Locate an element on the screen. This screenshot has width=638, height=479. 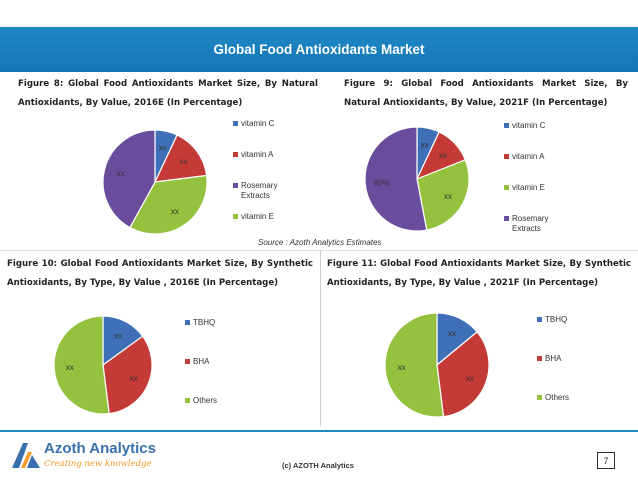
data-label-1-vitamin-a: xx is located at coordinates (443, 155).